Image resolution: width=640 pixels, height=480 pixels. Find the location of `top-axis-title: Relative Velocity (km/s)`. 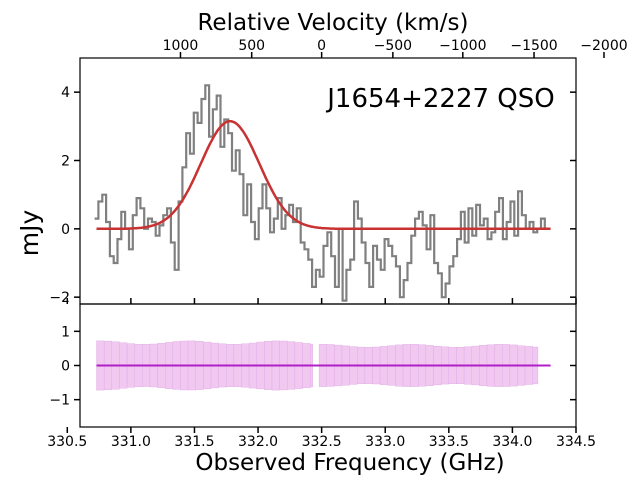

top-axis-title: Relative Velocity (km/s) is located at coordinates (332, 23).